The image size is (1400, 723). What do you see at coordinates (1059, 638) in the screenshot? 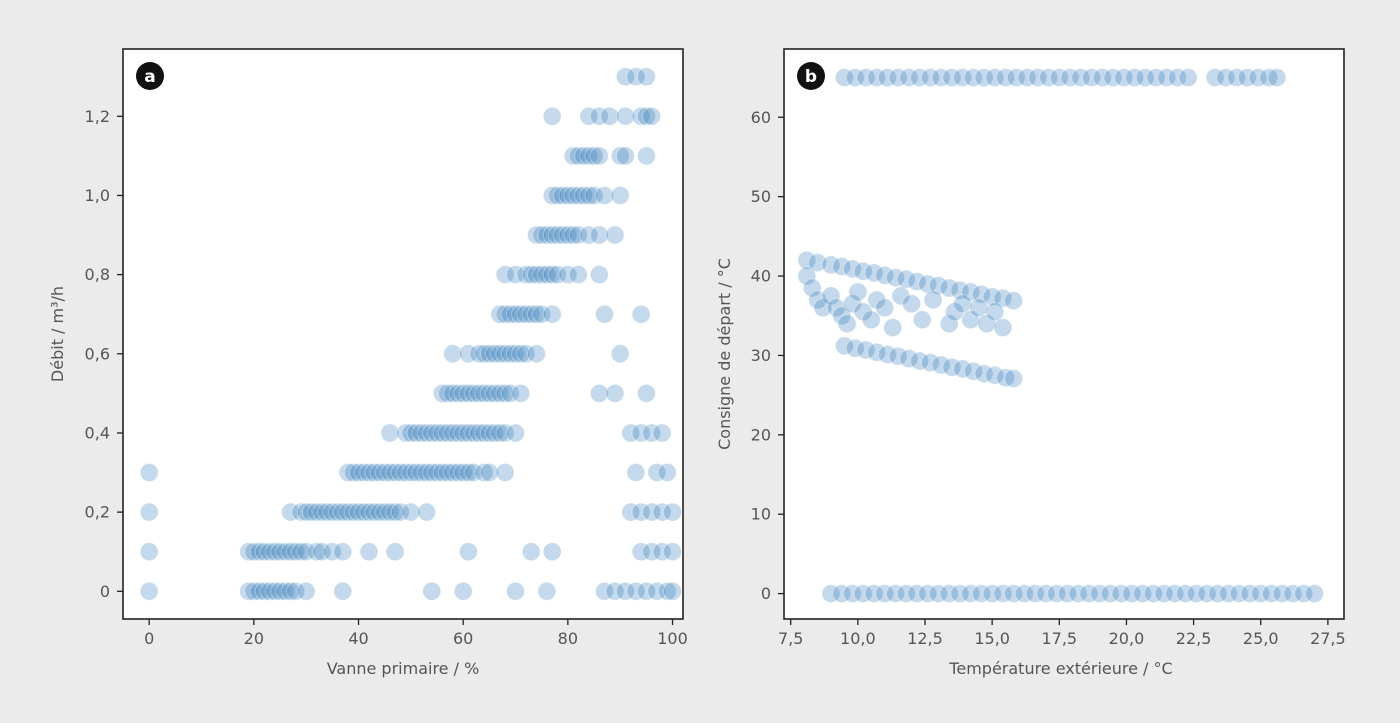
I see `panel-b-x-tick-label: 17,5` at bounding box center [1059, 638].